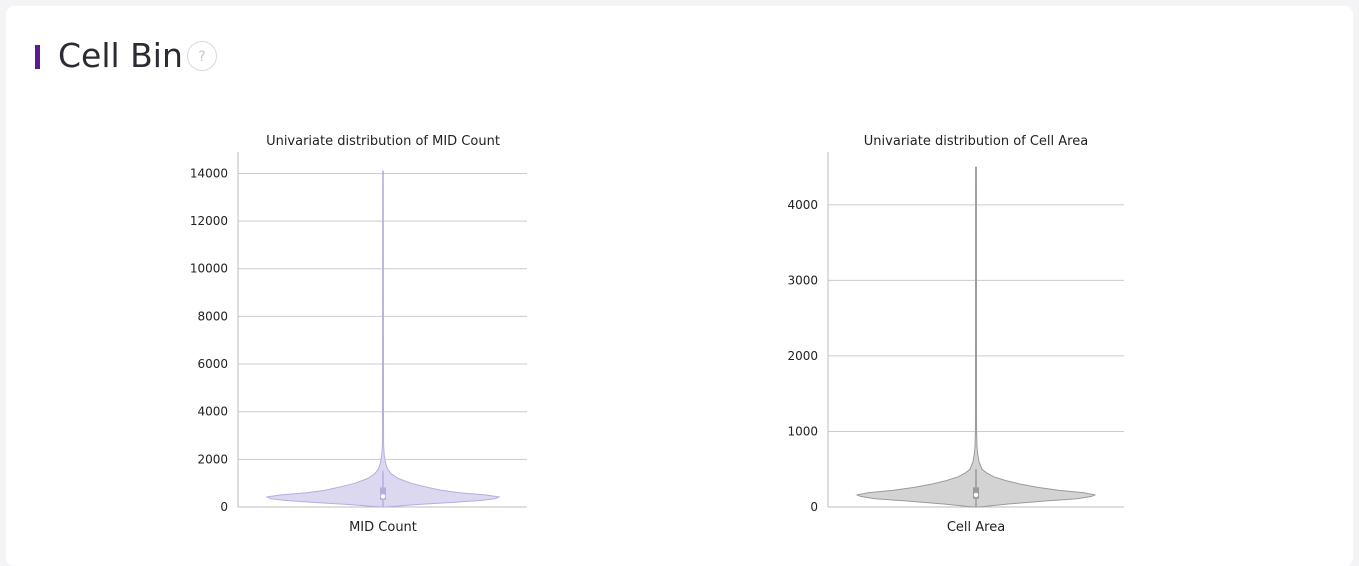 The height and width of the screenshot is (566, 1359). What do you see at coordinates (802, 431) in the screenshot?
I see `y-tick-label: 1000` at bounding box center [802, 431].